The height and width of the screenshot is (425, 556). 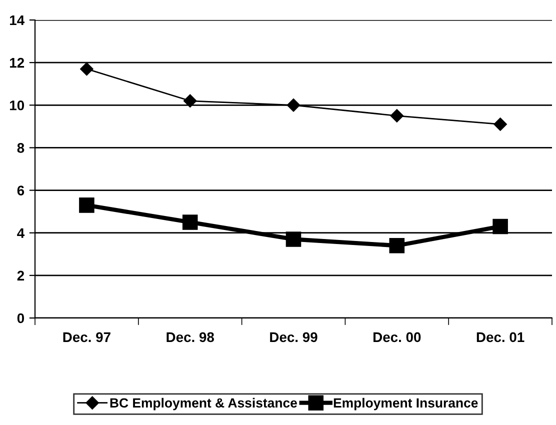 What do you see at coordinates (294, 337) in the screenshot?
I see `x-tick-label: Dec. 99` at bounding box center [294, 337].